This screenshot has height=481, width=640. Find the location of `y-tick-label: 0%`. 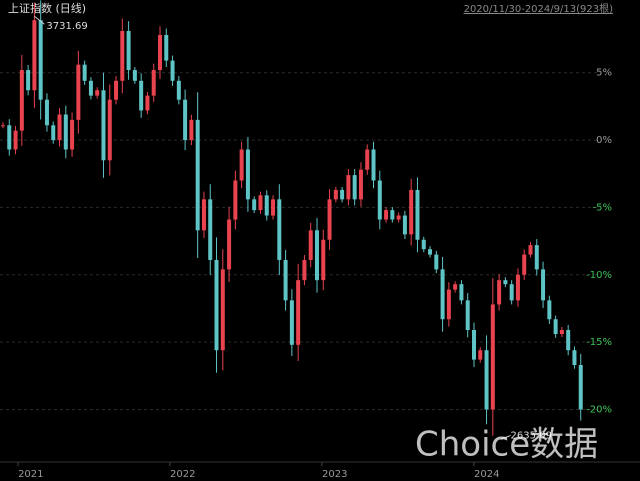

y-tick-label: 0% is located at coordinates (604, 140).